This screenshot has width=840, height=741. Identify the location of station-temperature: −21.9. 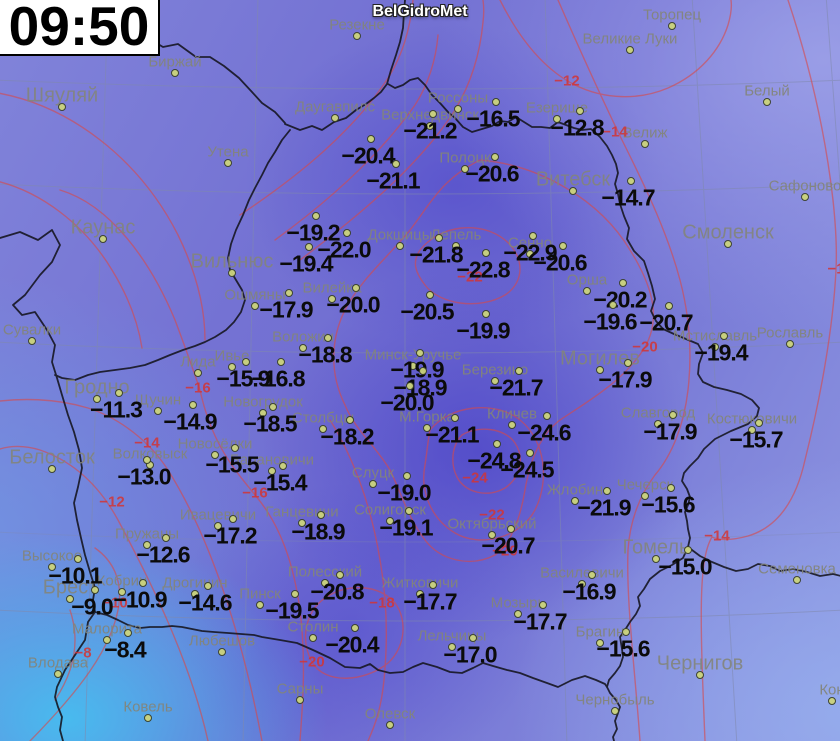
(604, 507).